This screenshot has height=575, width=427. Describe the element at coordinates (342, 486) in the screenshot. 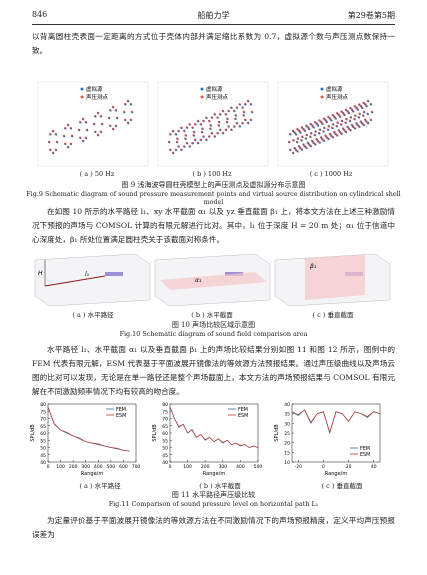

I see `subcaption: ( c ) 垂直截面` at that location.